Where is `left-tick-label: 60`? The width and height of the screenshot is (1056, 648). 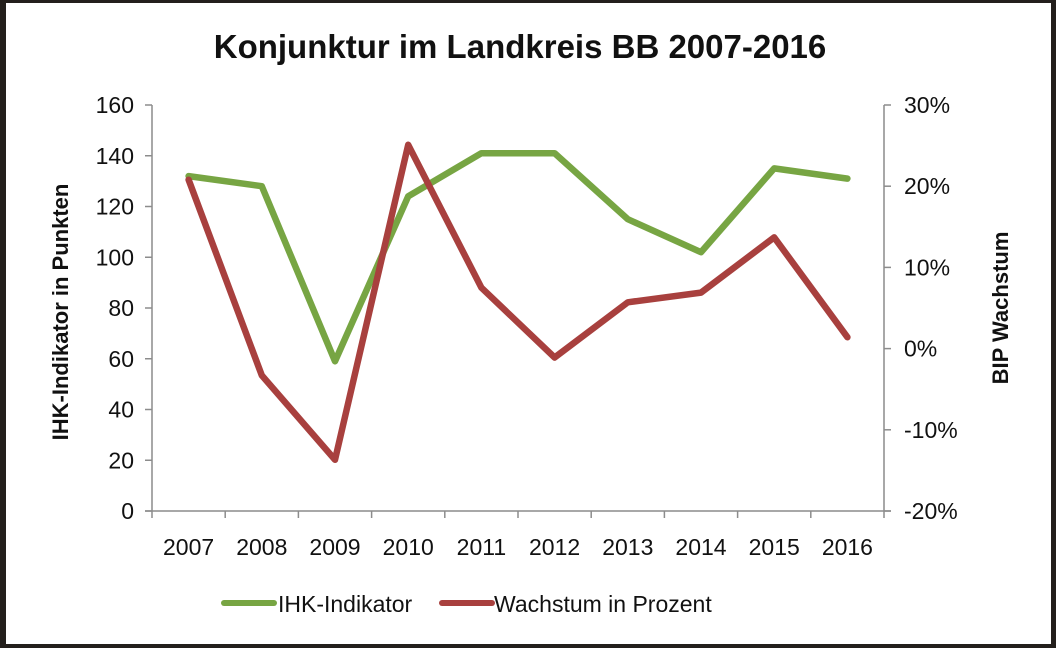 left-tick-label: 60 is located at coordinates (121, 359).